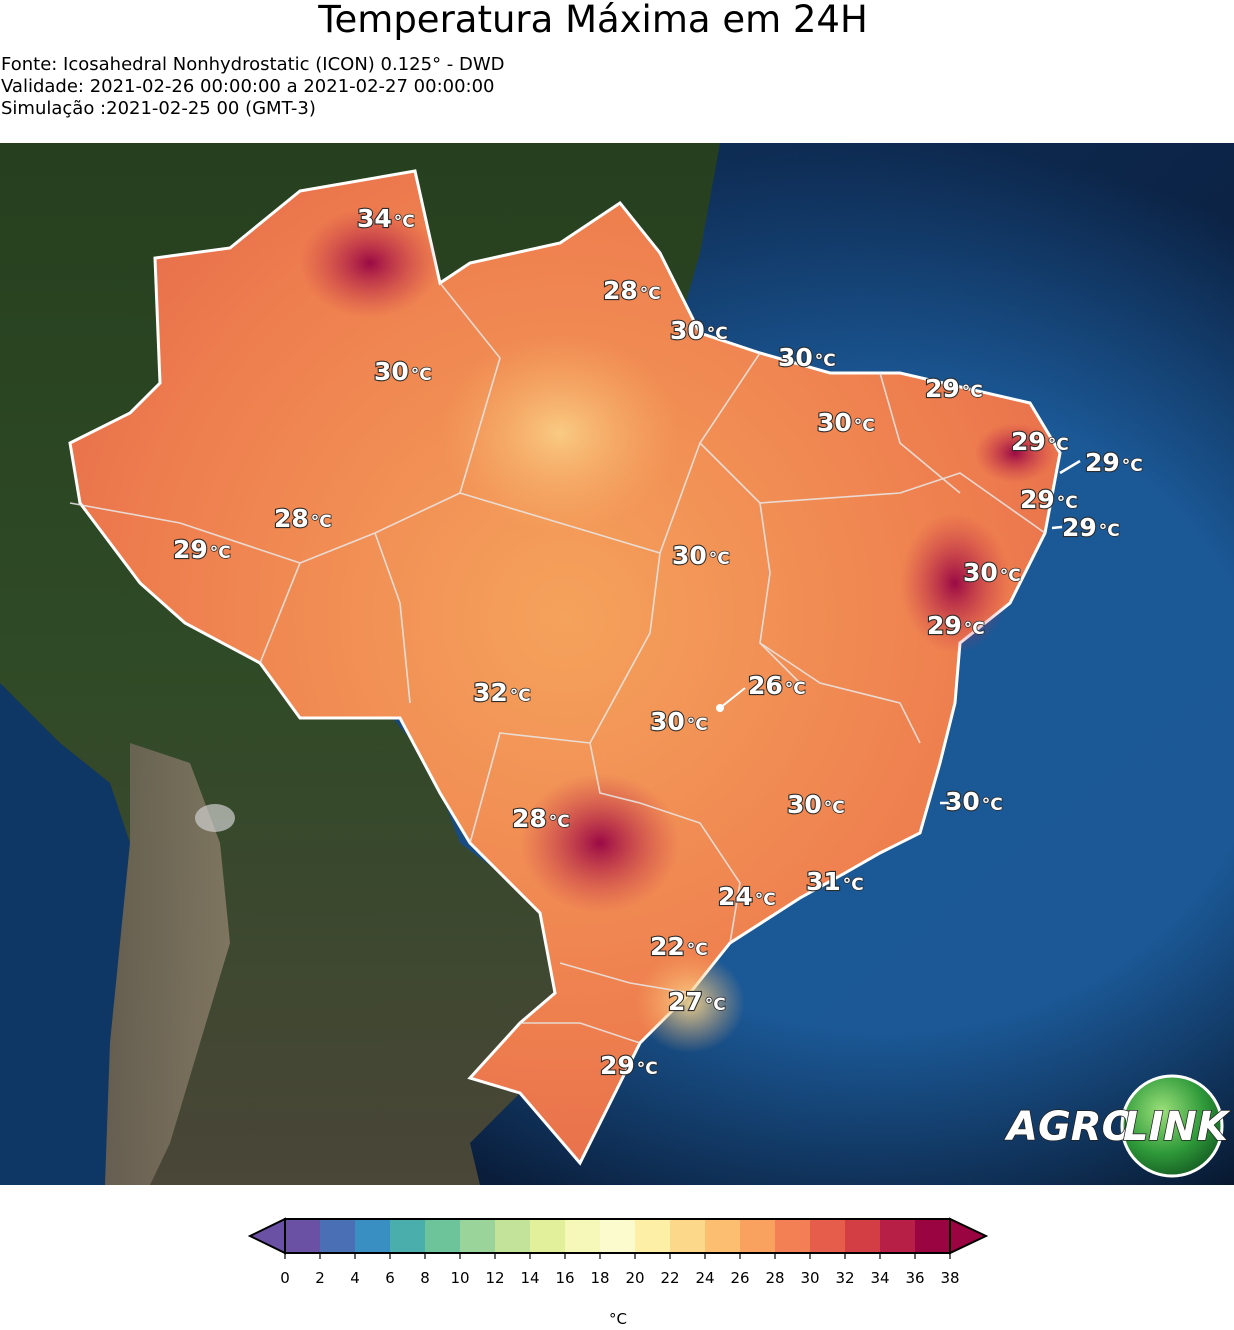 Image resolution: width=1234 pixels, height=1330 pixels. What do you see at coordinates (914, 1278) in the screenshot?
I see `colorbar-tick-label: 36` at bounding box center [914, 1278].